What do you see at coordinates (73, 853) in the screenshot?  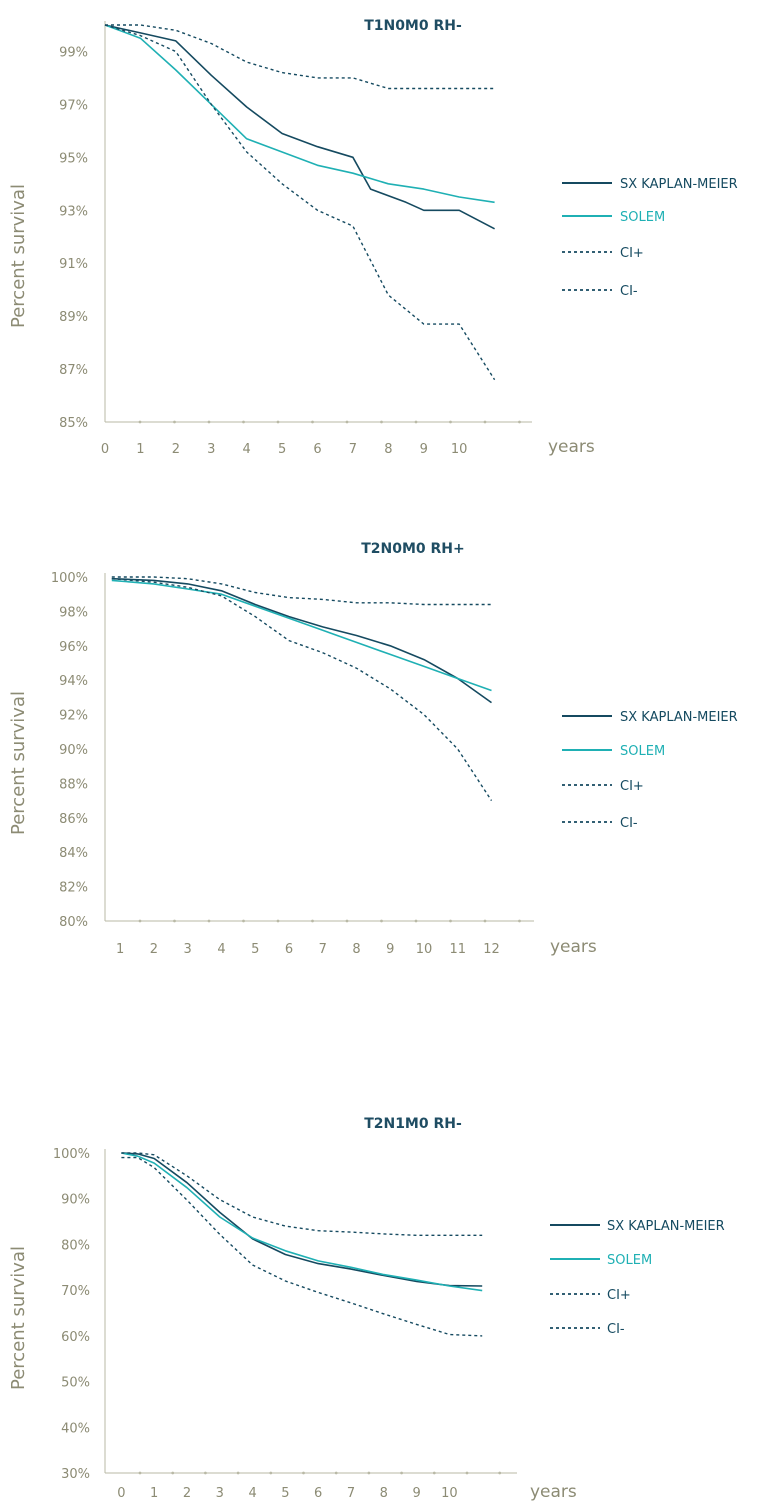 I see `y-tick-label: 84%` at bounding box center [73, 853].